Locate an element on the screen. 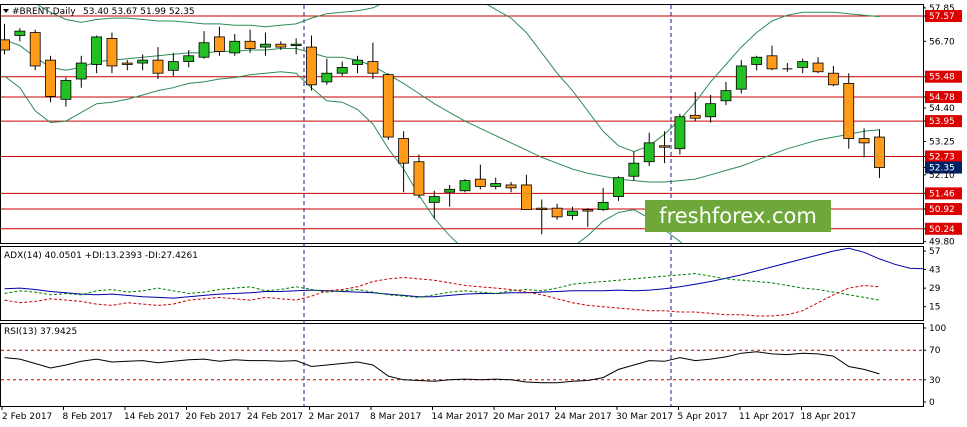  time-tick-label: 14 Feb 2017 is located at coordinates (152, 417).